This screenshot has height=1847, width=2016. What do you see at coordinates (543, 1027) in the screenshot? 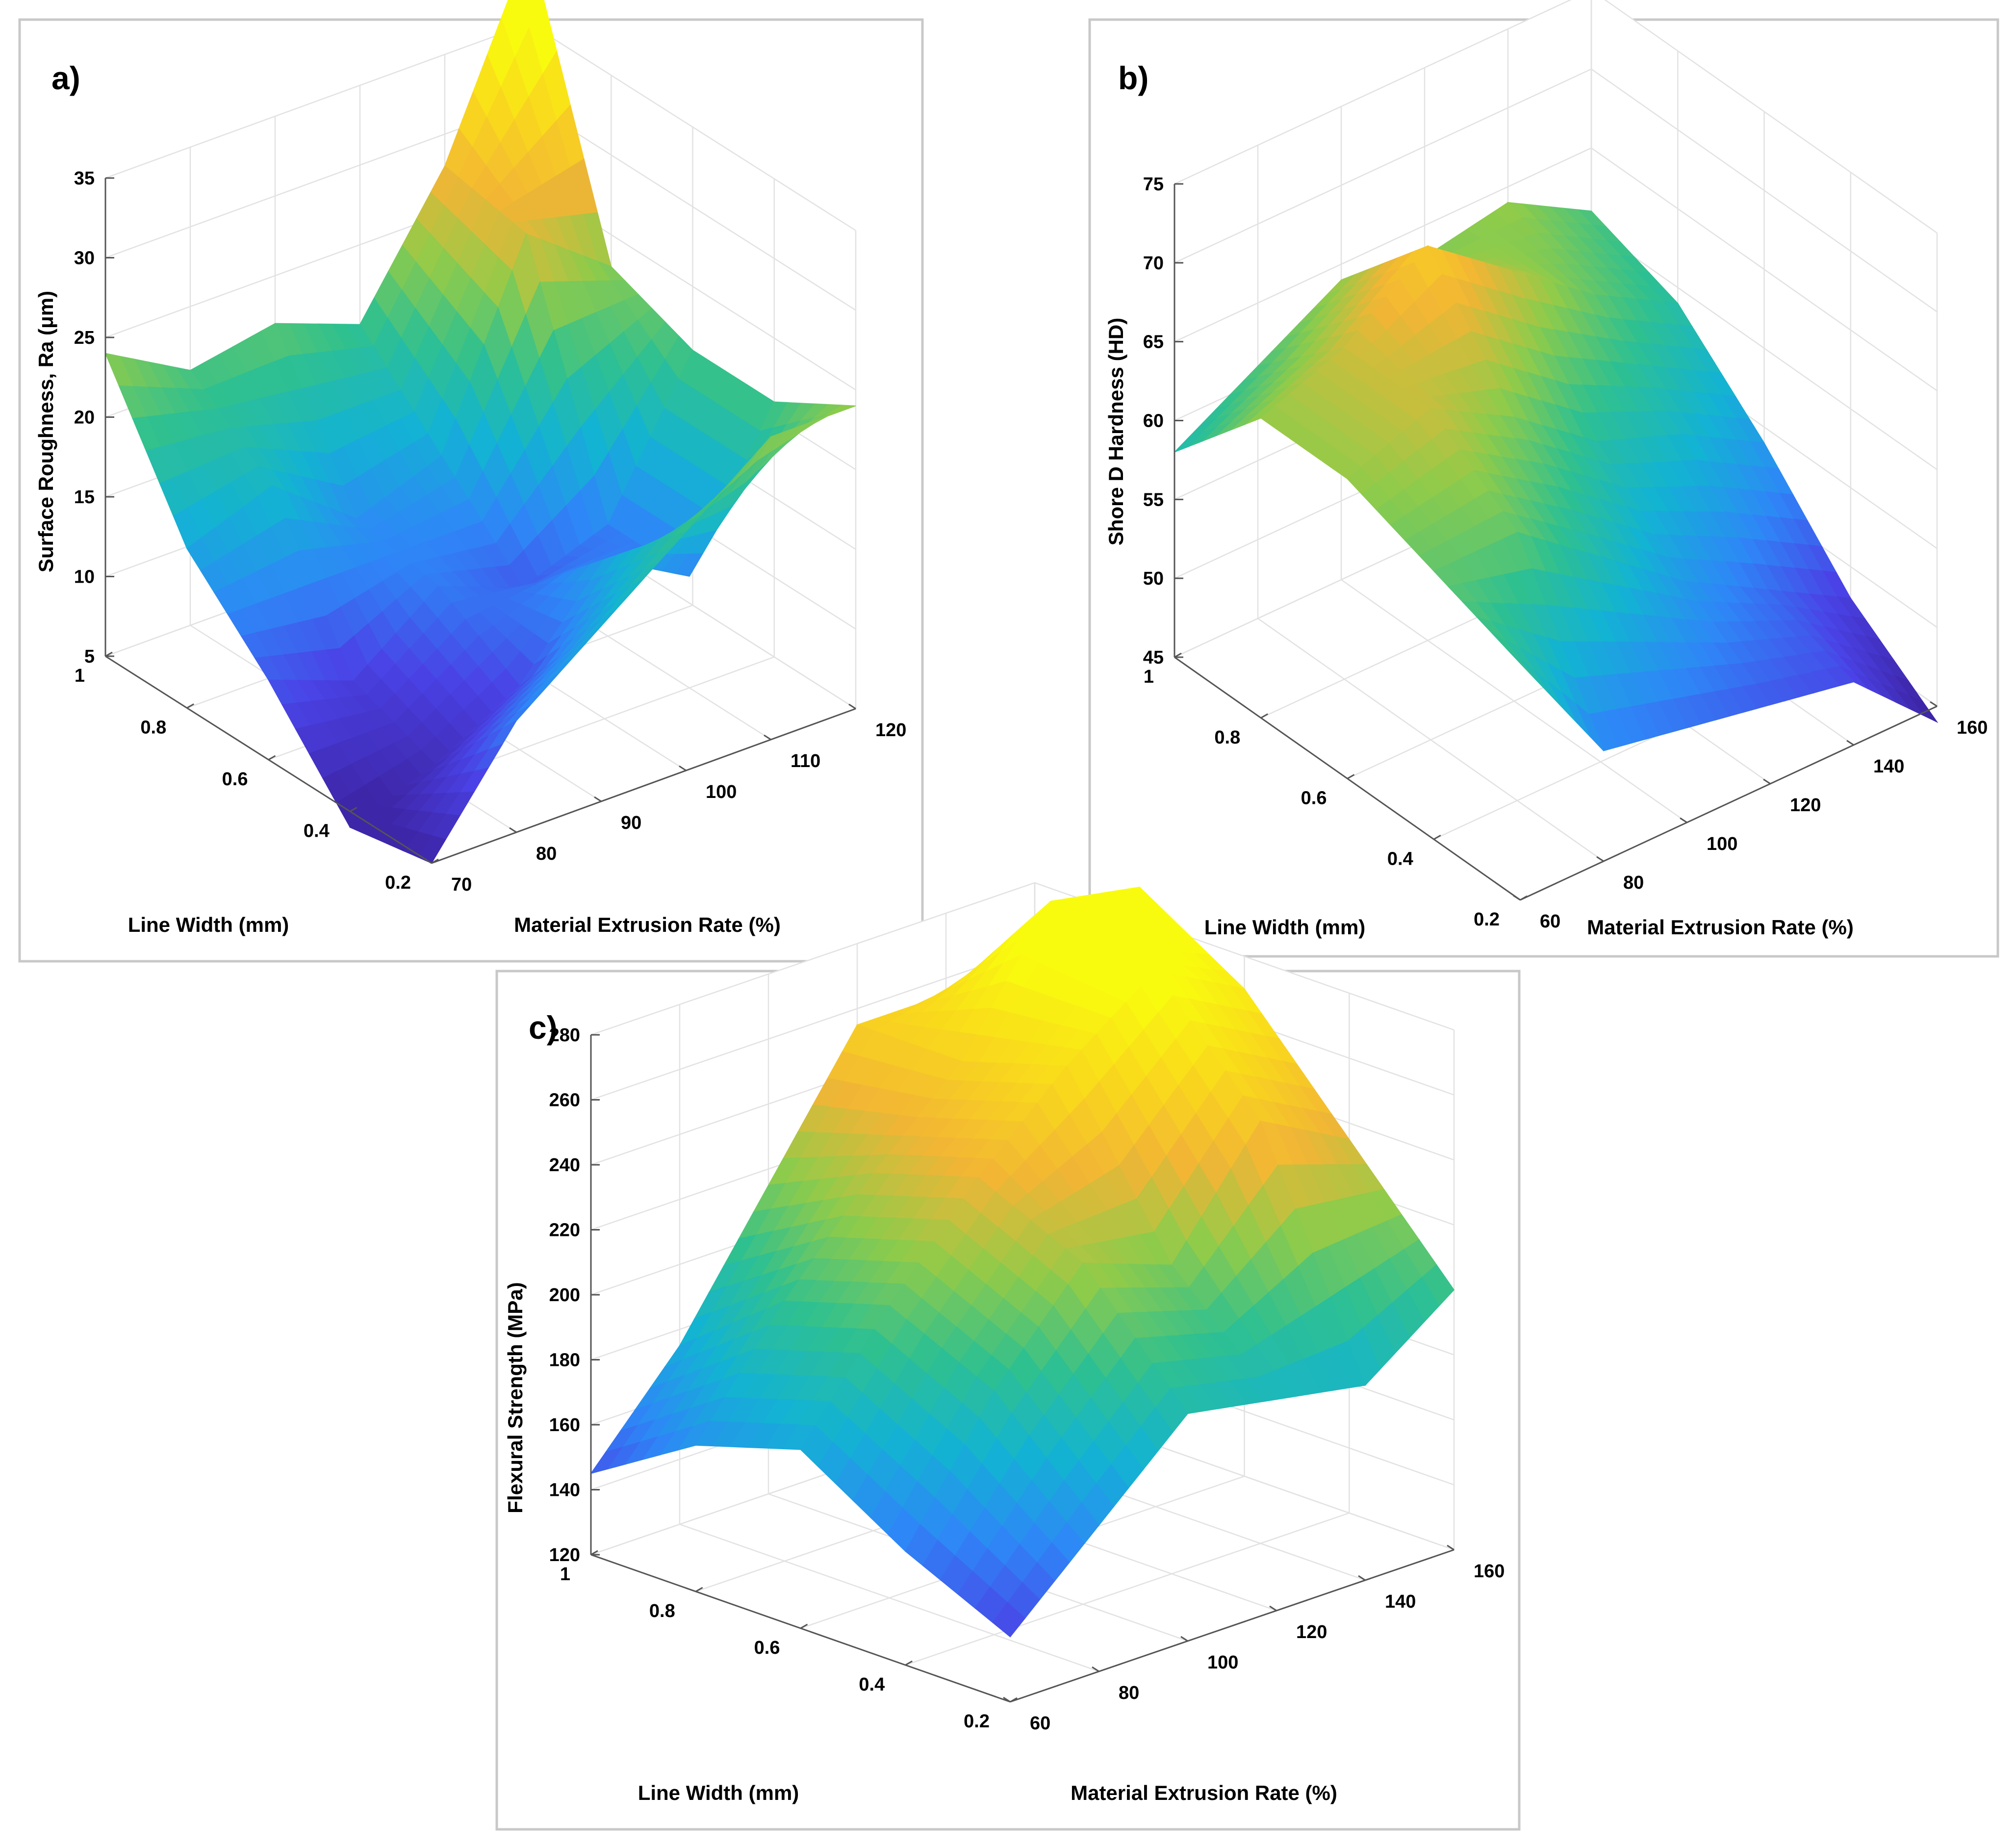
I see `panel-c-label: c)` at bounding box center [543, 1027].